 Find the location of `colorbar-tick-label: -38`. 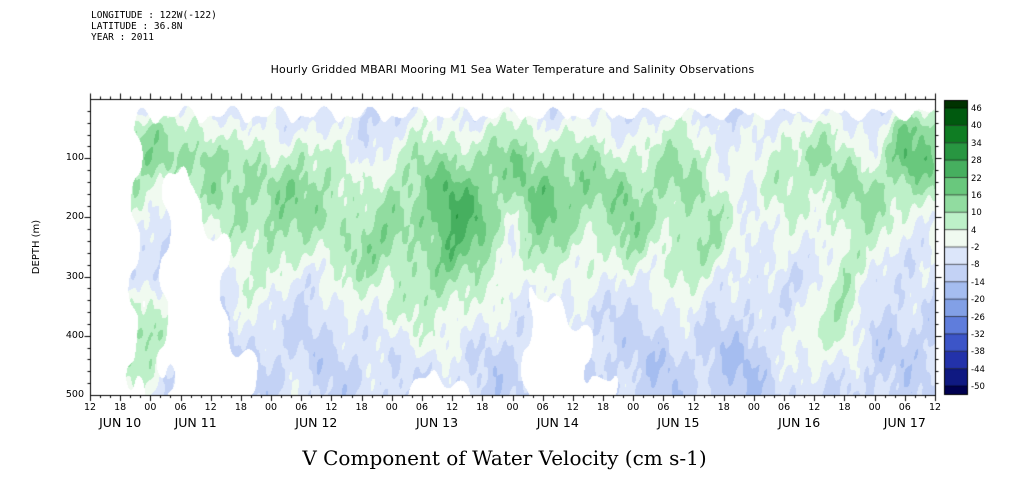

colorbar-tick-label: -38 is located at coordinates (978, 352).